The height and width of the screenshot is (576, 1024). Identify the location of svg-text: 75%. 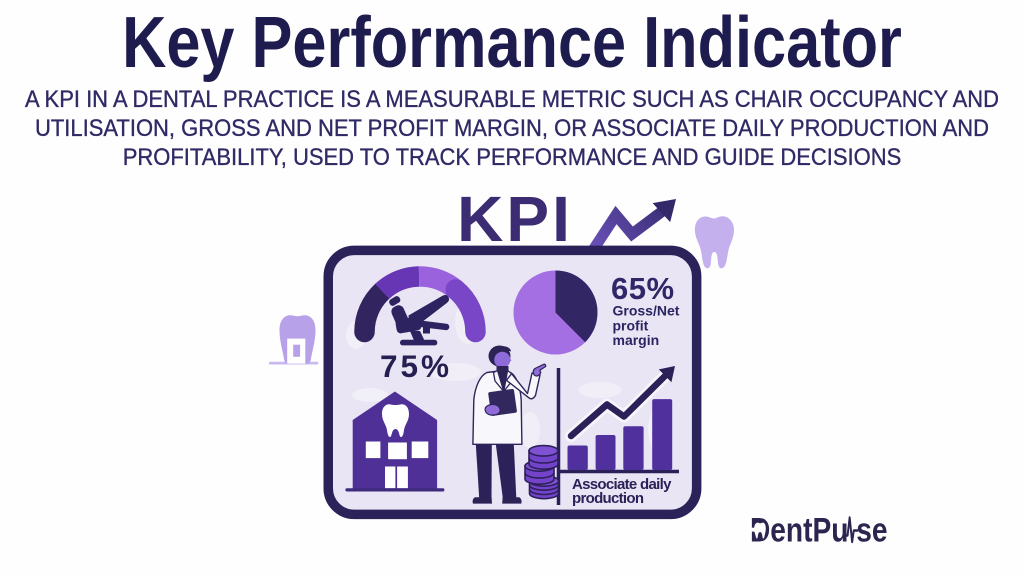
(416, 366).